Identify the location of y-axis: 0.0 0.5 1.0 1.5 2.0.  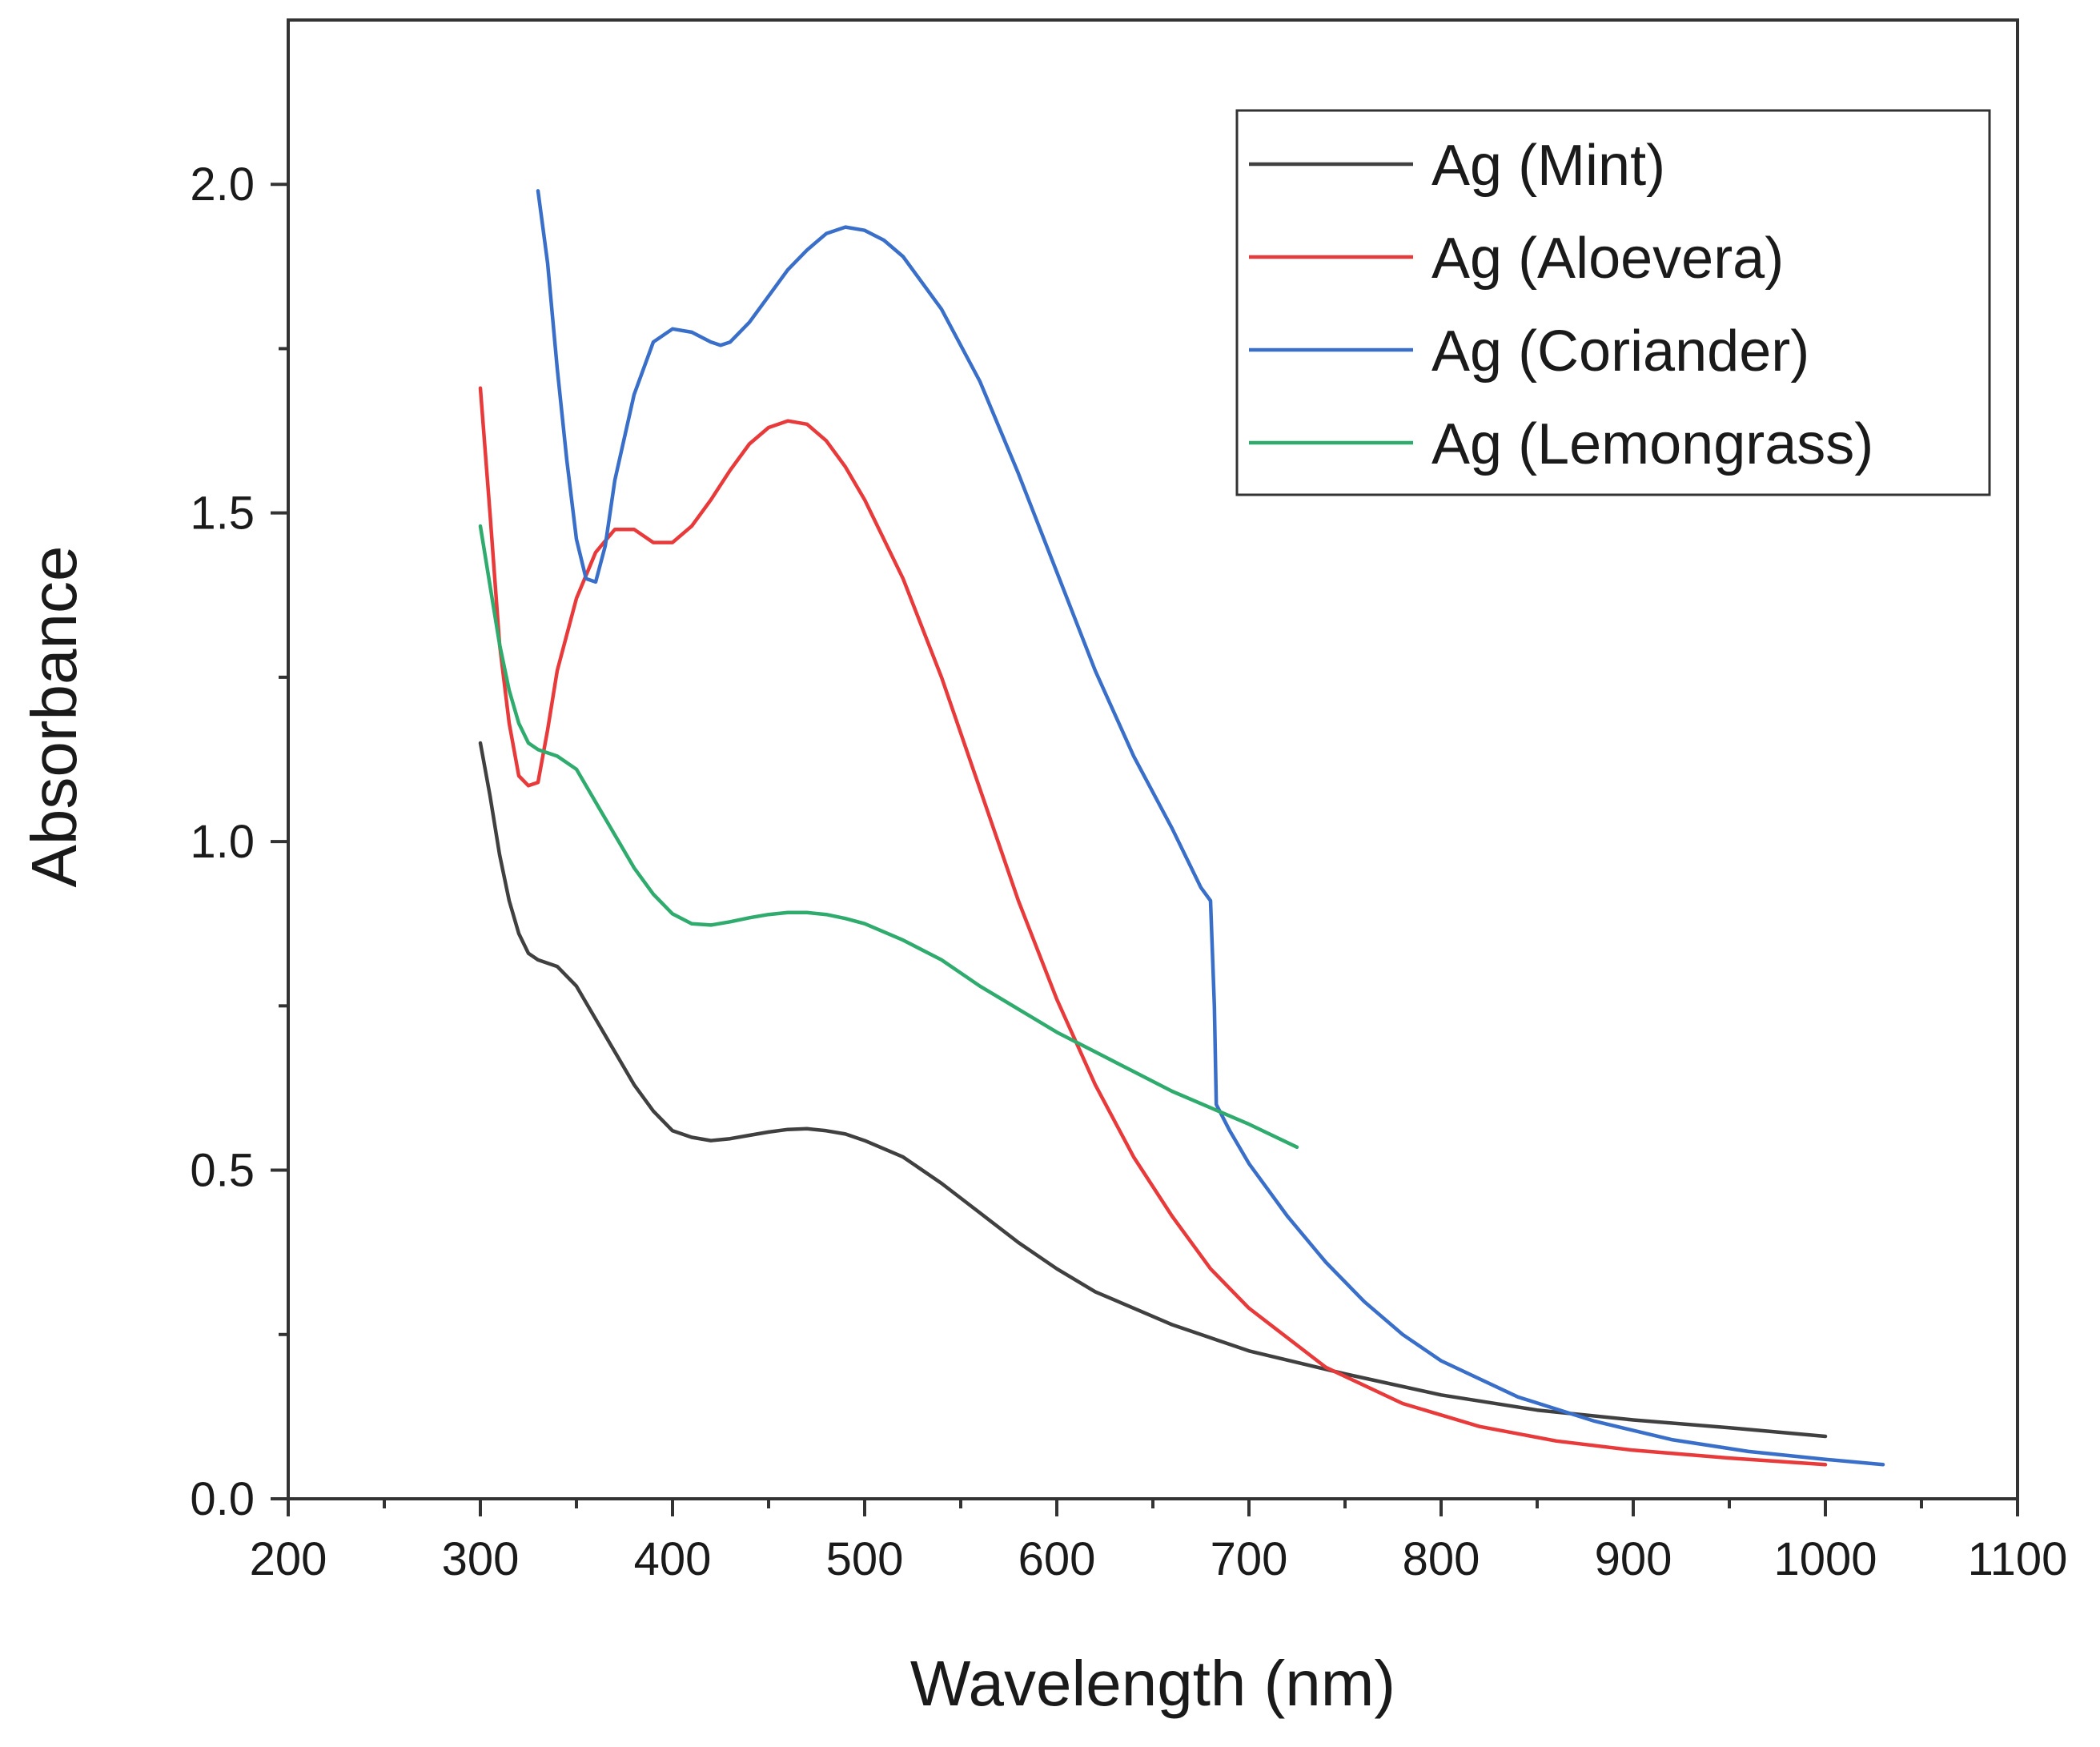
(239, 842).